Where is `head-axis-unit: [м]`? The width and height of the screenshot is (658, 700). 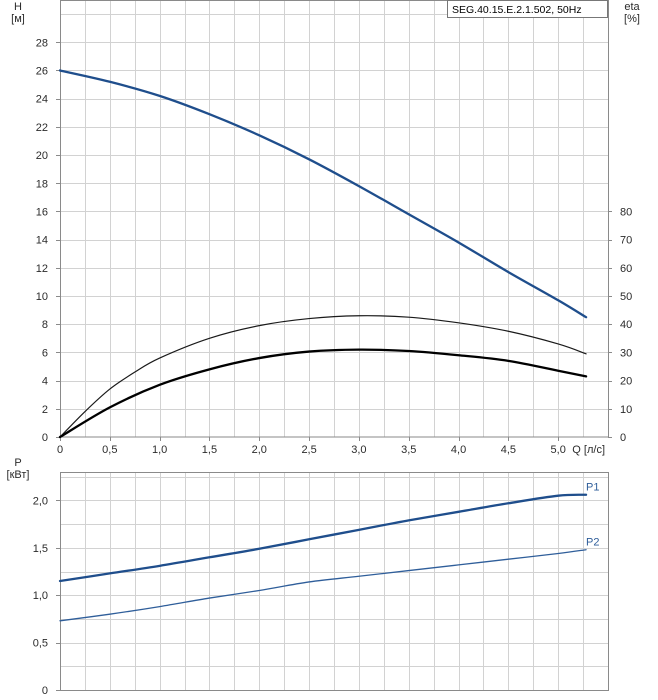 head-axis-unit: [м] is located at coordinates (18, 19).